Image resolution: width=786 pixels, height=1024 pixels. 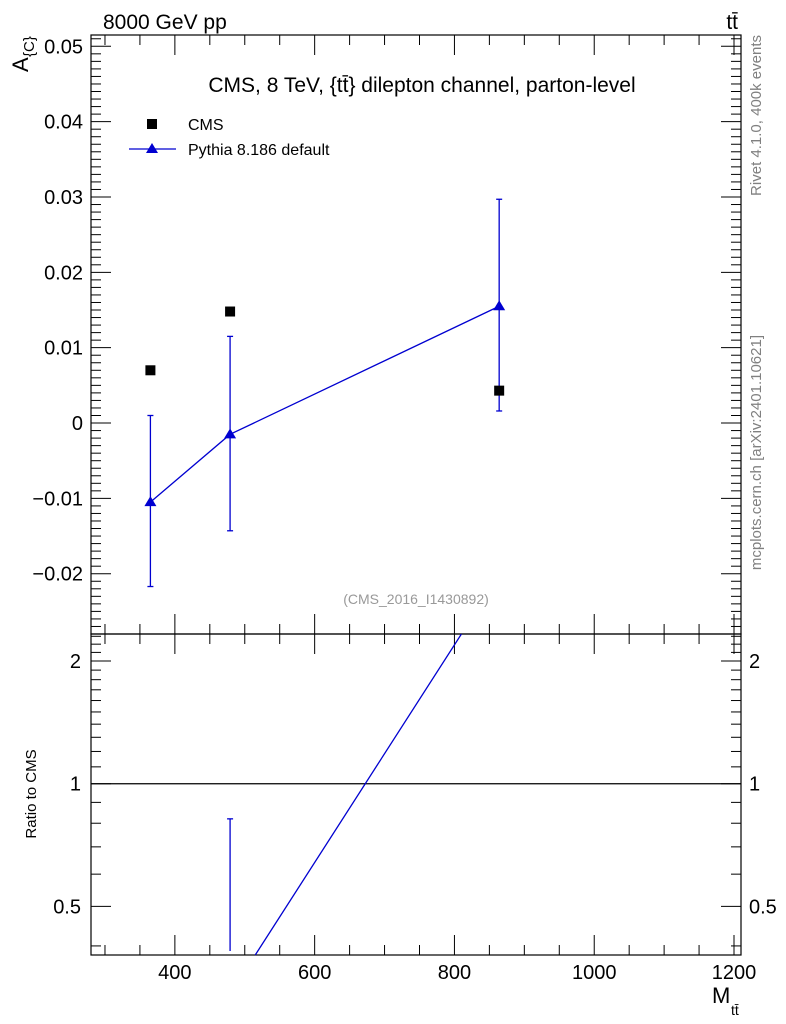 What do you see at coordinates (763, 907) in the screenshot?
I see `ratio-tick-label-right: 0.5` at bounding box center [763, 907].